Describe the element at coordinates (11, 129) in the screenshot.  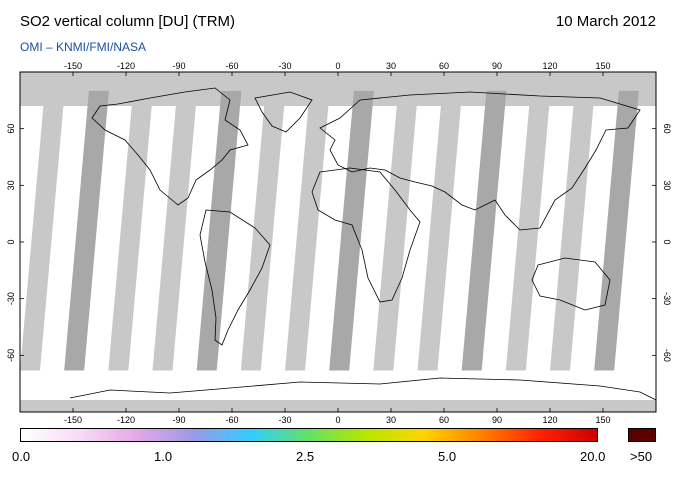
I see `lat-tick-label-left: 60` at that location.